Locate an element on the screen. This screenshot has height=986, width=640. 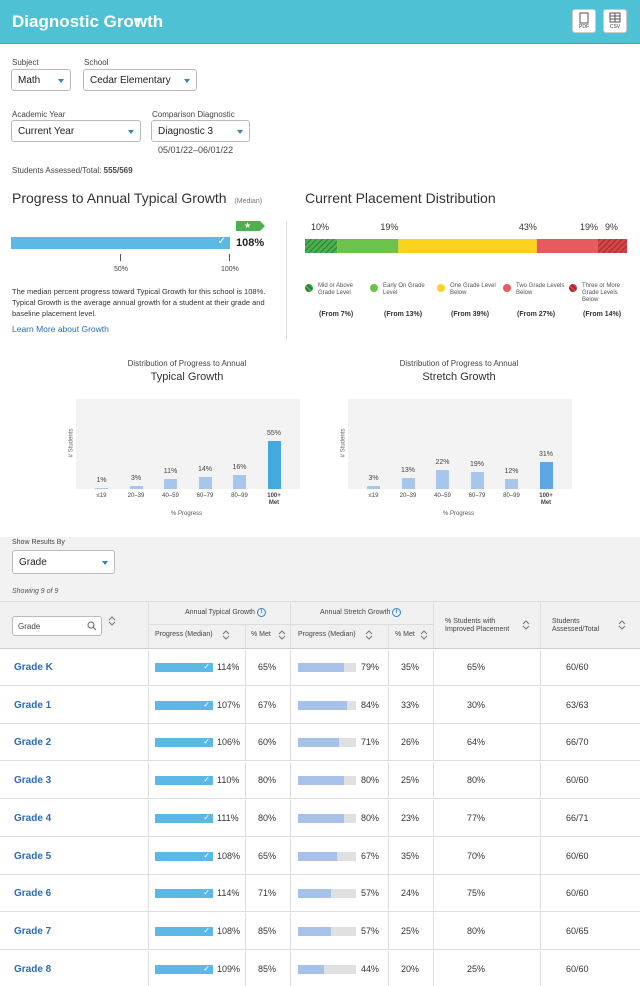
typical-growth-group-header: Annual Typical Growth is located at coordinates (220, 612).